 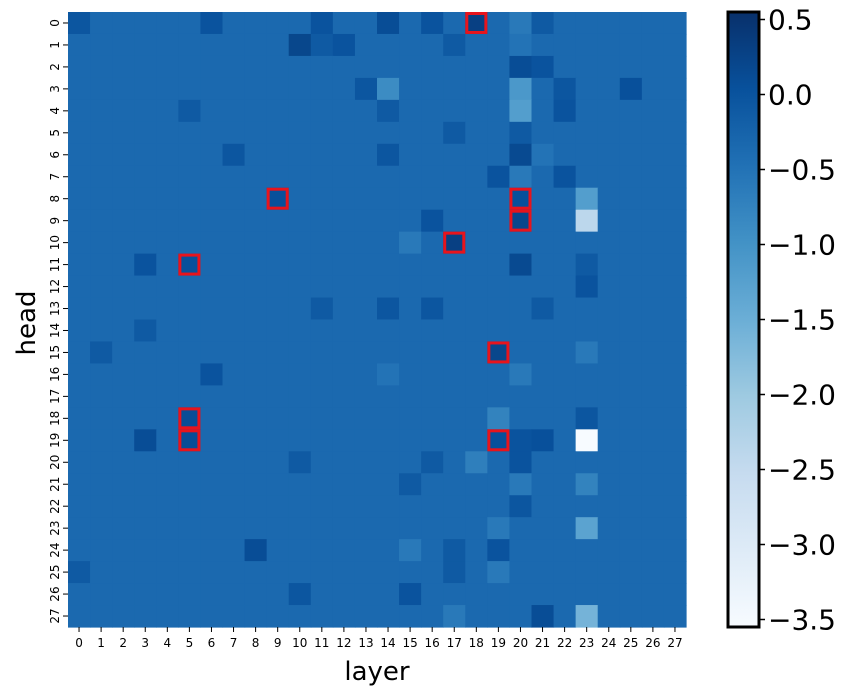 What do you see at coordinates (55, 418) in the screenshot?
I see `y-tick-label: 18` at bounding box center [55, 418].